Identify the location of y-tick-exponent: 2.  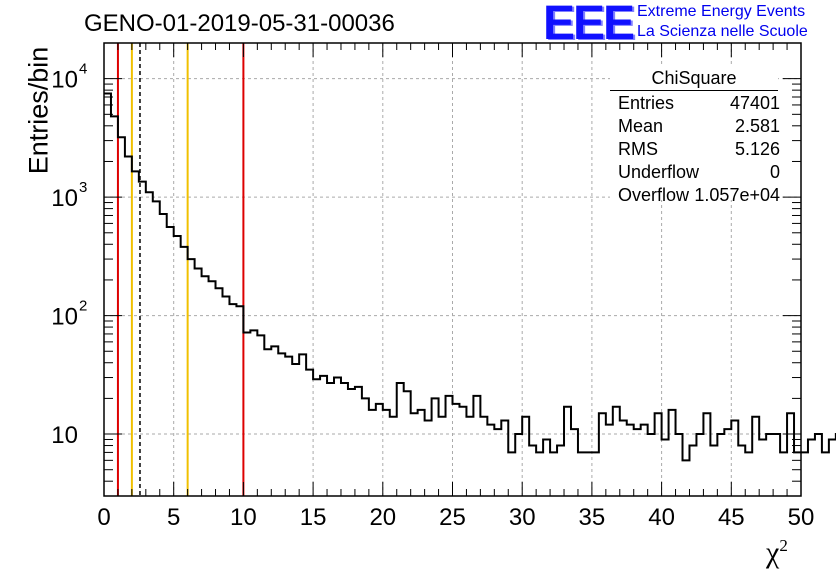
(83, 306).